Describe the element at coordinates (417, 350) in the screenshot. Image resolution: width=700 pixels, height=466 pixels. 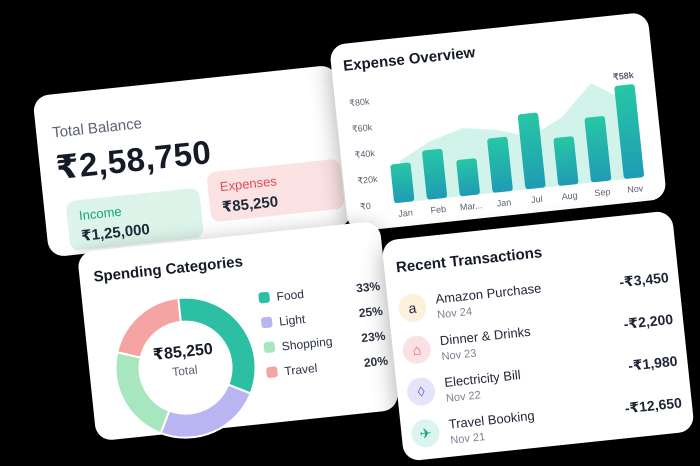
I see `dinner-icon: ⌂` at that location.